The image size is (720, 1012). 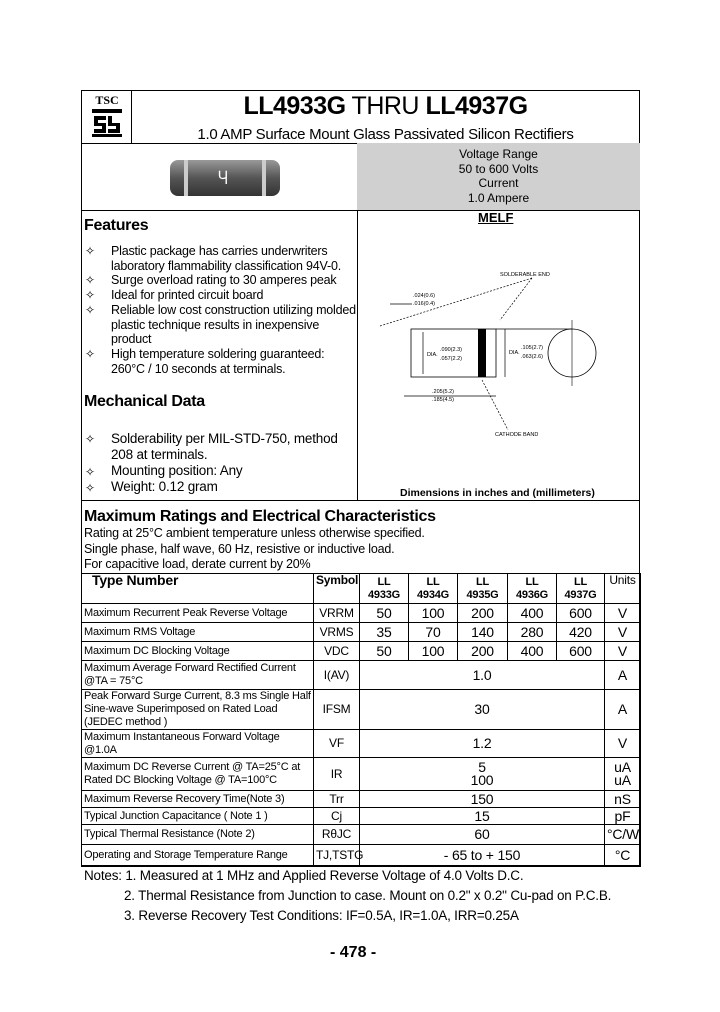 I want to click on unit-cell: °C/W, so click(x=622, y=834).